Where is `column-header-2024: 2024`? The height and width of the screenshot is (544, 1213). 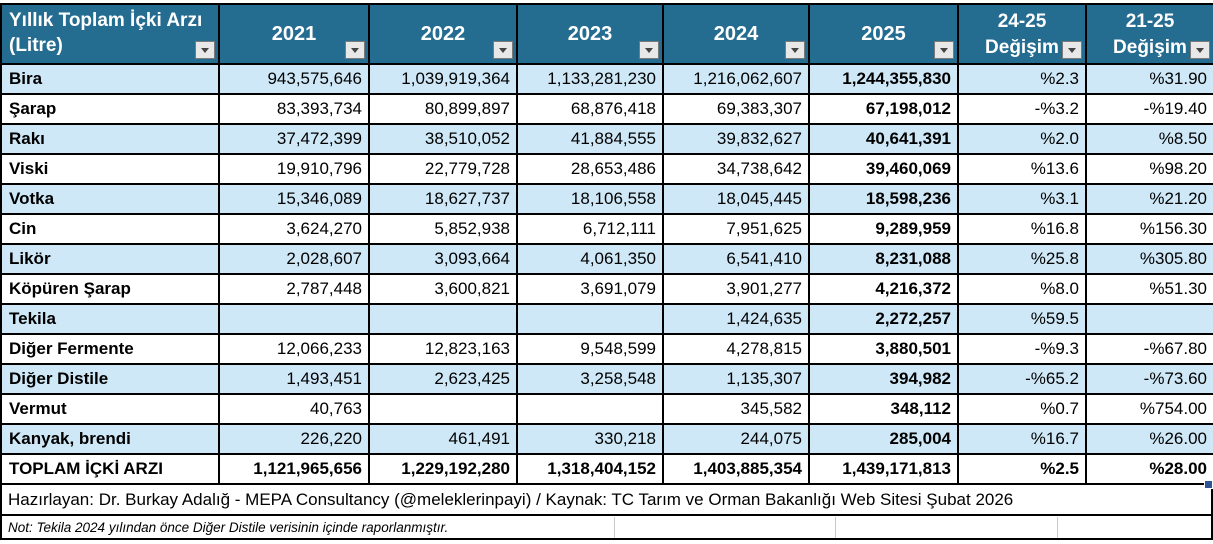
column-header-2024: 2024 is located at coordinates (736, 34).